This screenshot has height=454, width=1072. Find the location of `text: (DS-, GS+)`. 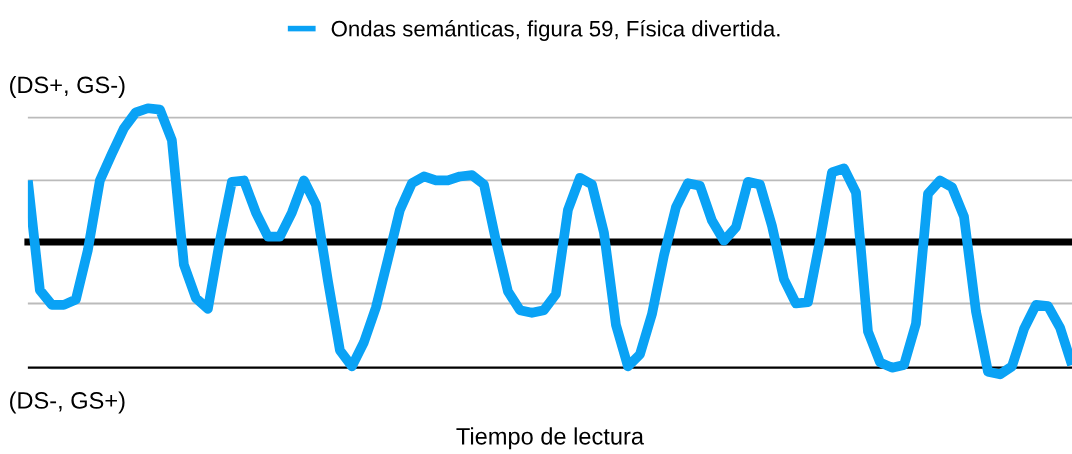

text: (DS-, GS+) is located at coordinates (67, 402).